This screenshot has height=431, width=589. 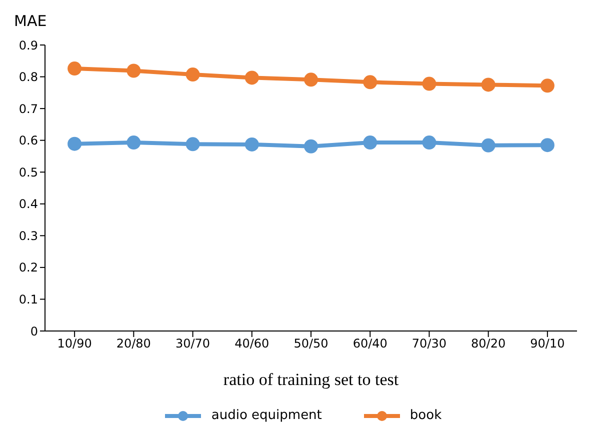 I want to click on x-tick-label: 30/70, so click(x=192, y=343).